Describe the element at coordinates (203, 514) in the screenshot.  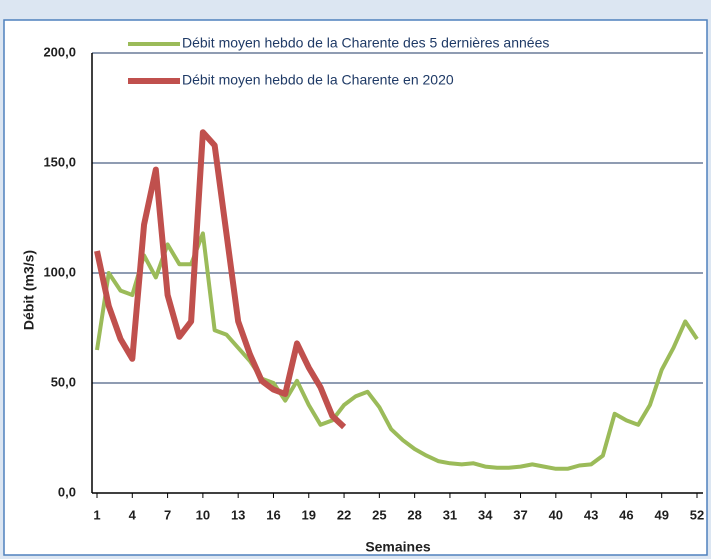
I see `x-tick-label: 10` at that location.